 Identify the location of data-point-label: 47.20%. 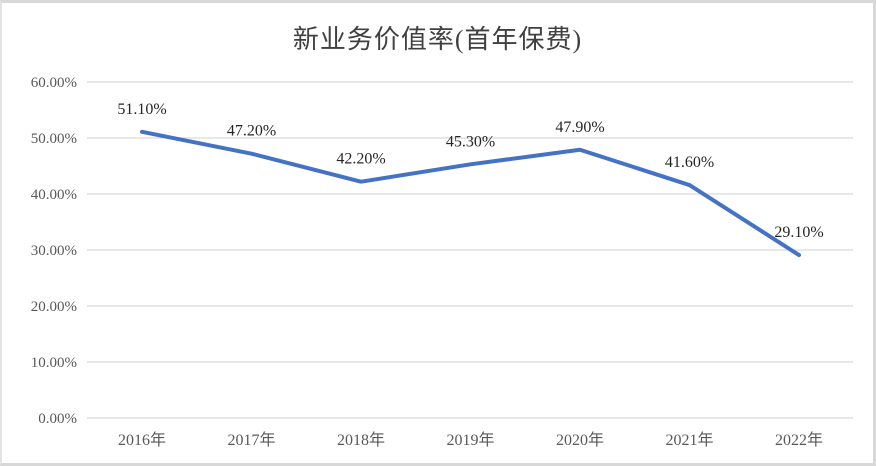
(251, 131).